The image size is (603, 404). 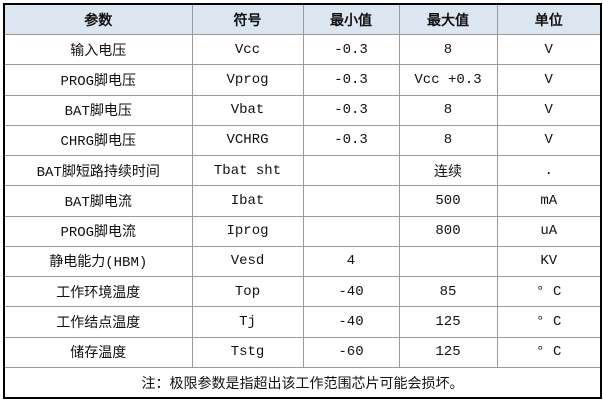 What do you see at coordinates (448, 261) in the screenshot?
I see `cell-max` at bounding box center [448, 261].